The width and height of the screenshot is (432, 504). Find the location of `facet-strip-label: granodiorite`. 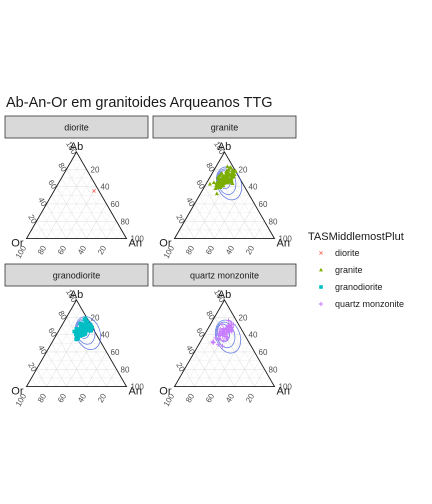

facet-strip-label: granodiorite is located at coordinates (77, 276).